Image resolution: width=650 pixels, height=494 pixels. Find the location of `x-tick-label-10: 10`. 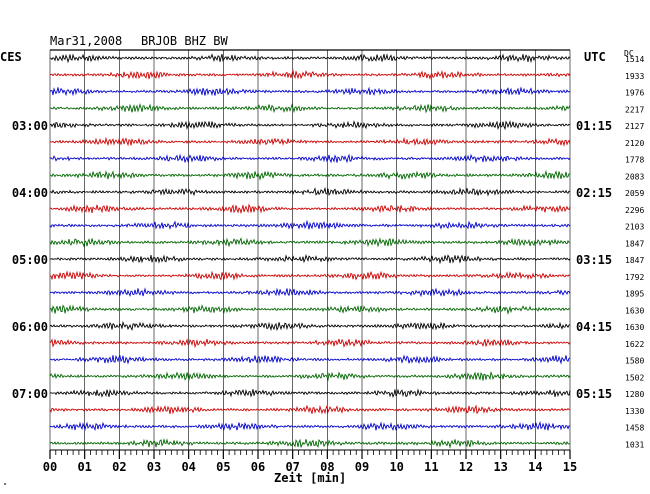

x-tick-label-10: 10 is located at coordinates (396, 467).